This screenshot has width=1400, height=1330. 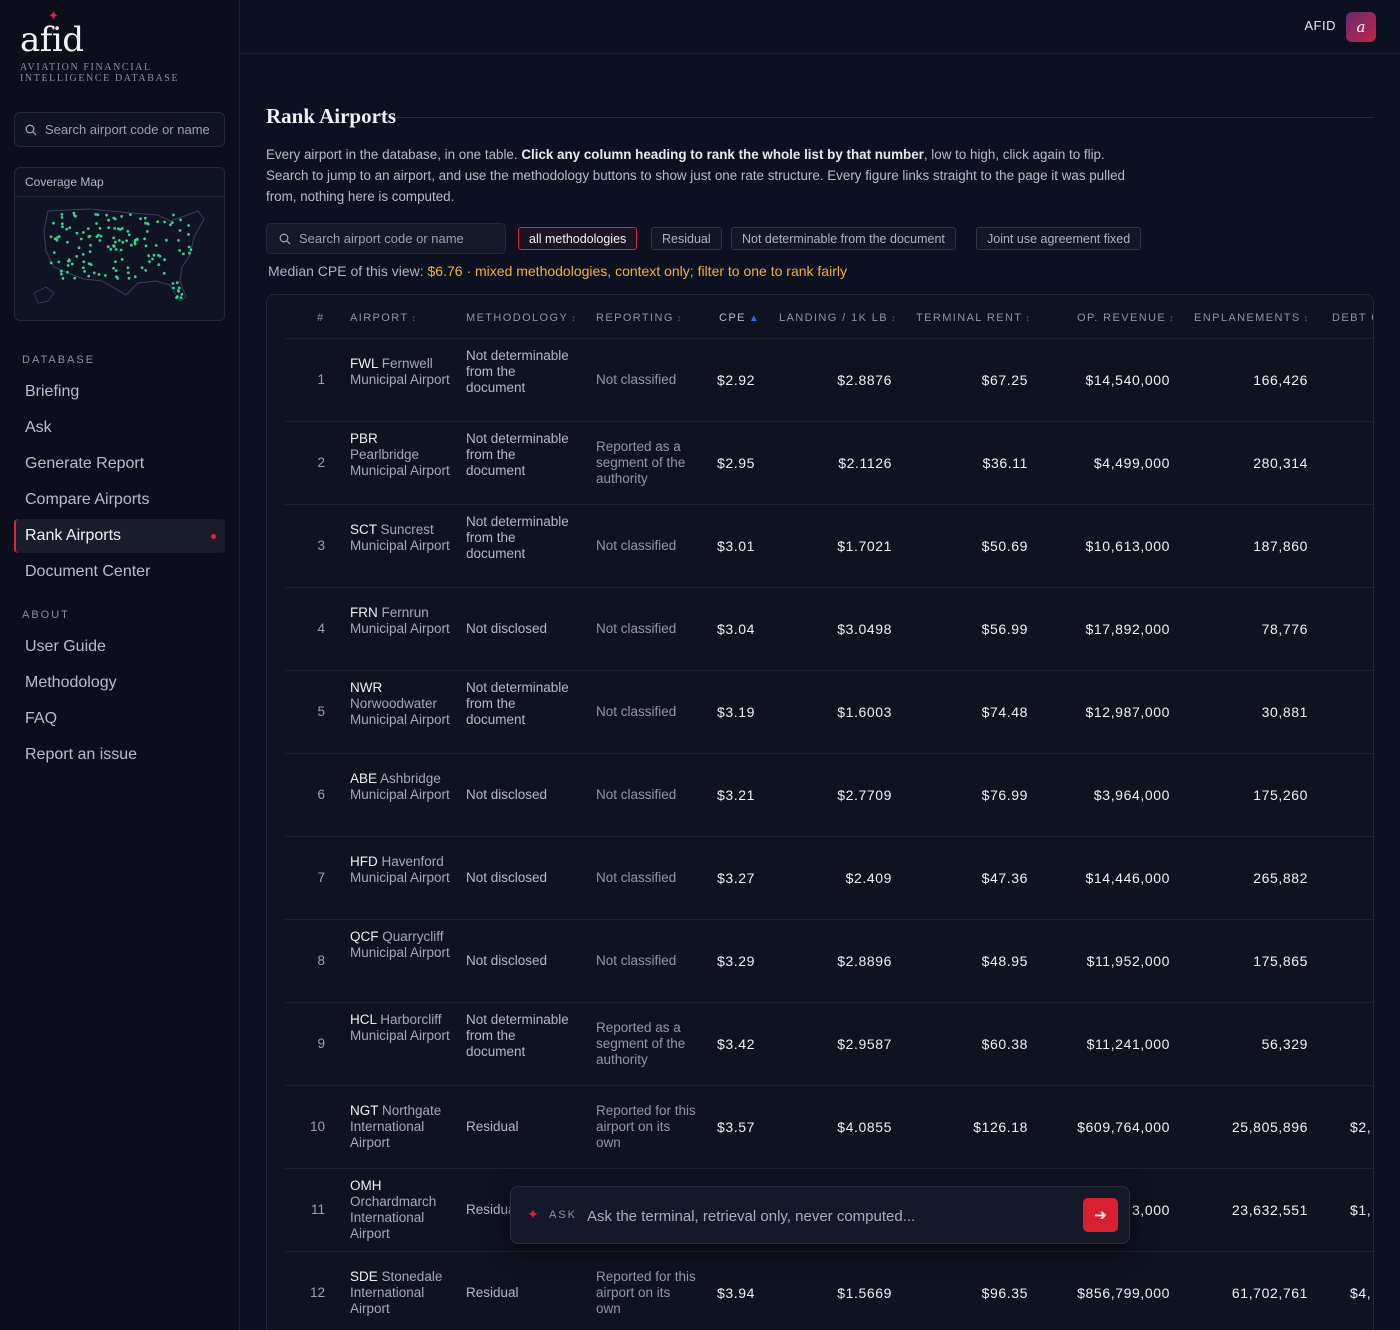 What do you see at coordinates (1269, 1127) in the screenshot?
I see `enplanements-cell: 25,805,896` at bounding box center [1269, 1127].